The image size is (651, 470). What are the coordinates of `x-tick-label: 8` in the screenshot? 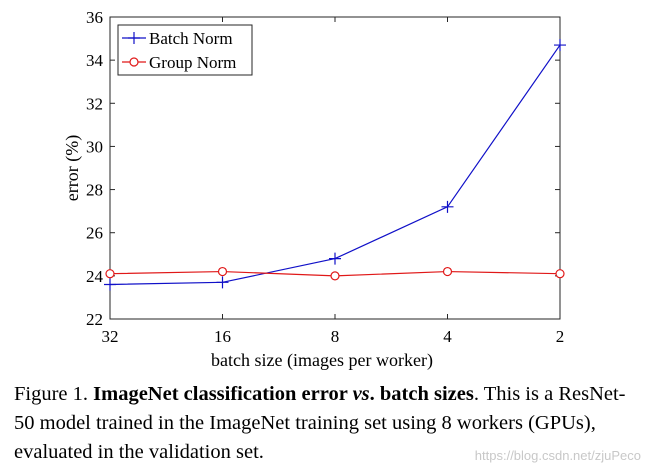 It's located at (335, 336).